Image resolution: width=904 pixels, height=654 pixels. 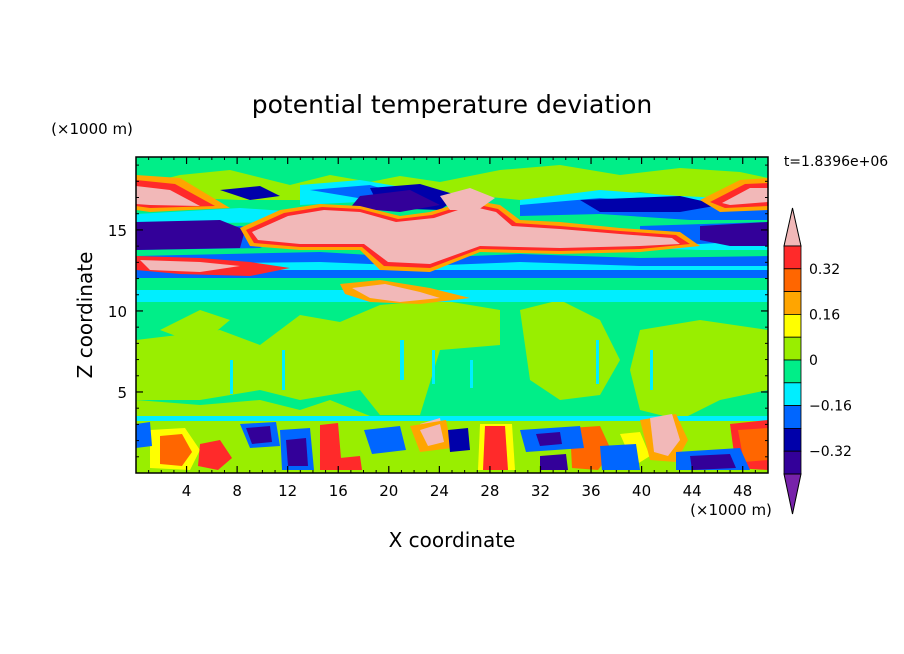 What do you see at coordinates (824, 315) in the screenshot?
I see `colorbar-label: 0.16` at bounding box center [824, 315].